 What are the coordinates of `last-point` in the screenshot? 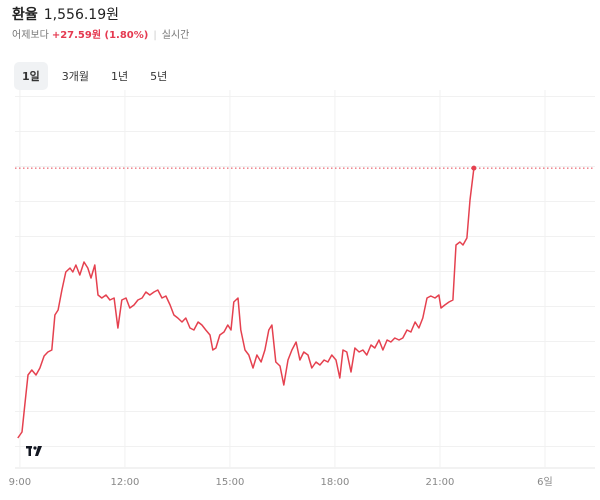 It's located at (474, 168).